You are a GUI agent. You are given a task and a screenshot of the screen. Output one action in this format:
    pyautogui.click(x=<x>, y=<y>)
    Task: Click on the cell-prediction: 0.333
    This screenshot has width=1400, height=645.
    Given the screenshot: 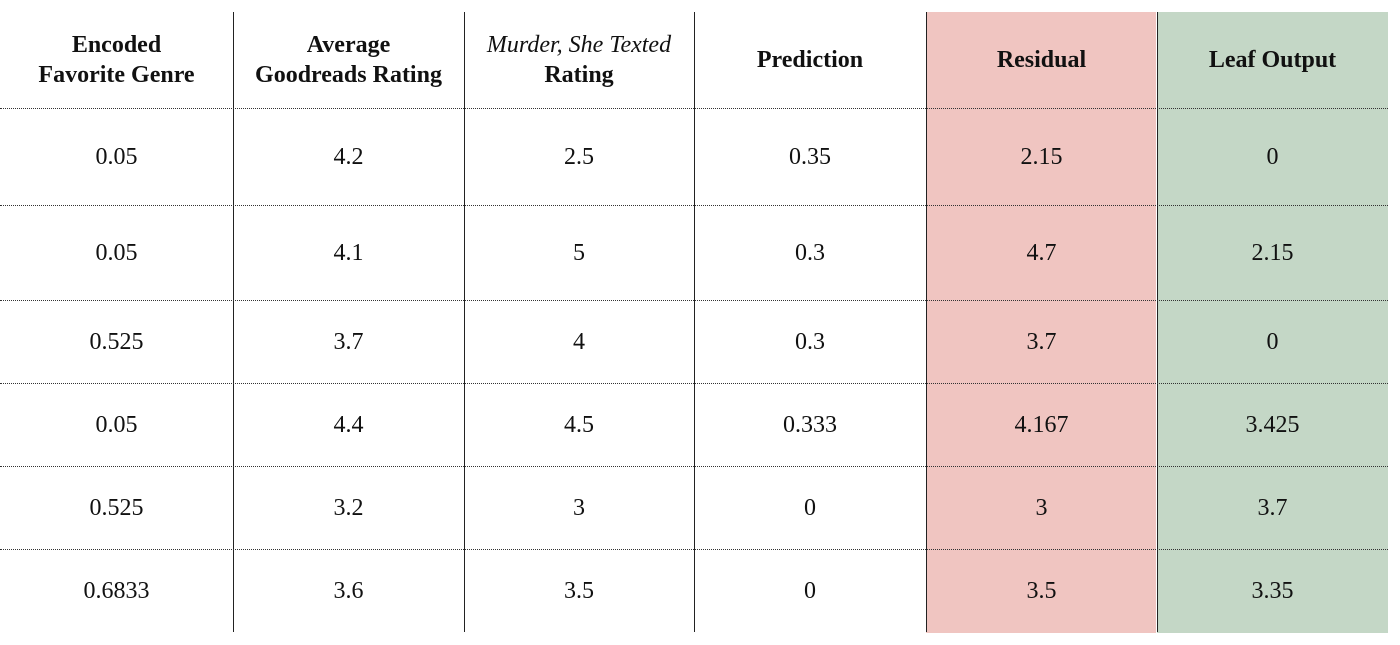 What is the action you would take?
    pyautogui.click(x=810, y=424)
    